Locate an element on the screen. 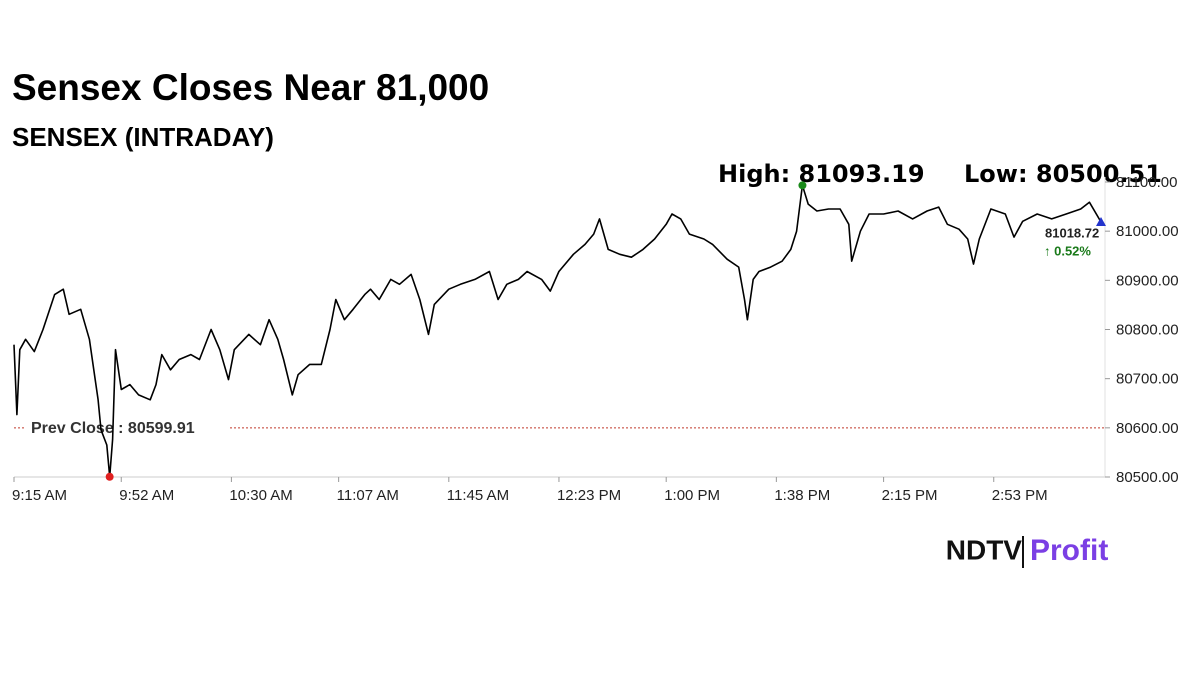 This screenshot has height=675, width=1200. product-logo: Profit is located at coordinates (1069, 550).